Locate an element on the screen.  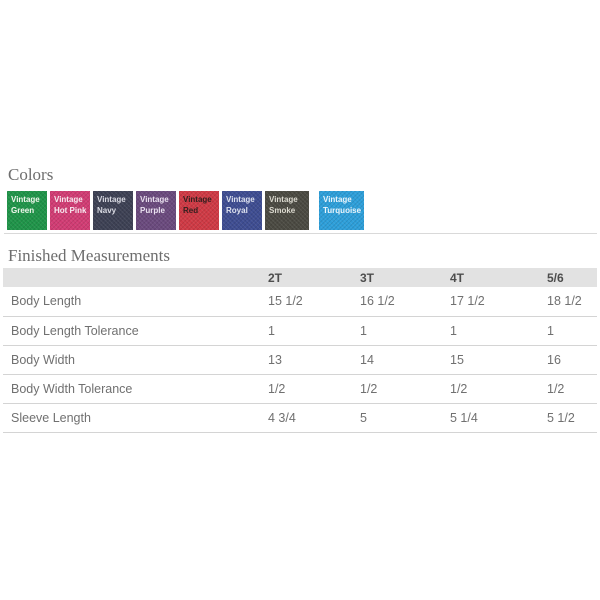
swatch-vintage-turquoise: Vintage Turquoise is located at coordinates (341, 210).